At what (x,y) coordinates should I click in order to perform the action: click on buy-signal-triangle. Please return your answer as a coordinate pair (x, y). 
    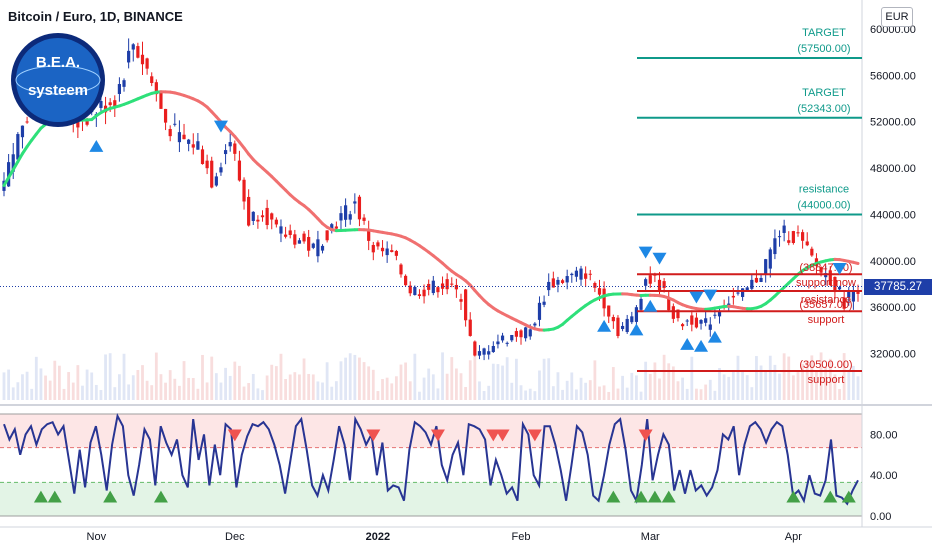
    Looking at the image, I should click on (687, 344).